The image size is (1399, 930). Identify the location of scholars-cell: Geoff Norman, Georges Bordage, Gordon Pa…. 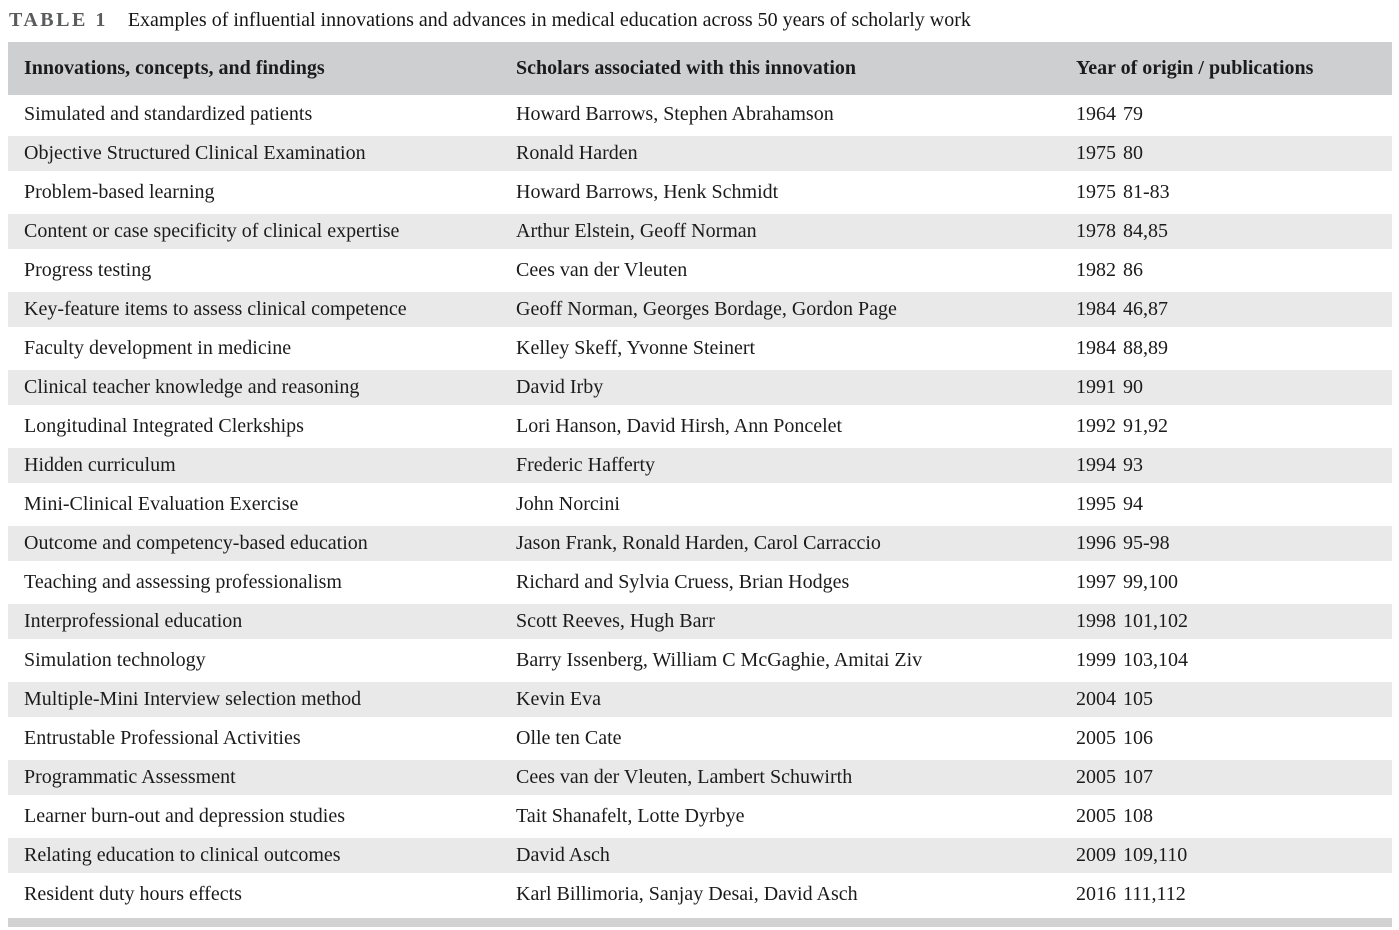
(706, 309).